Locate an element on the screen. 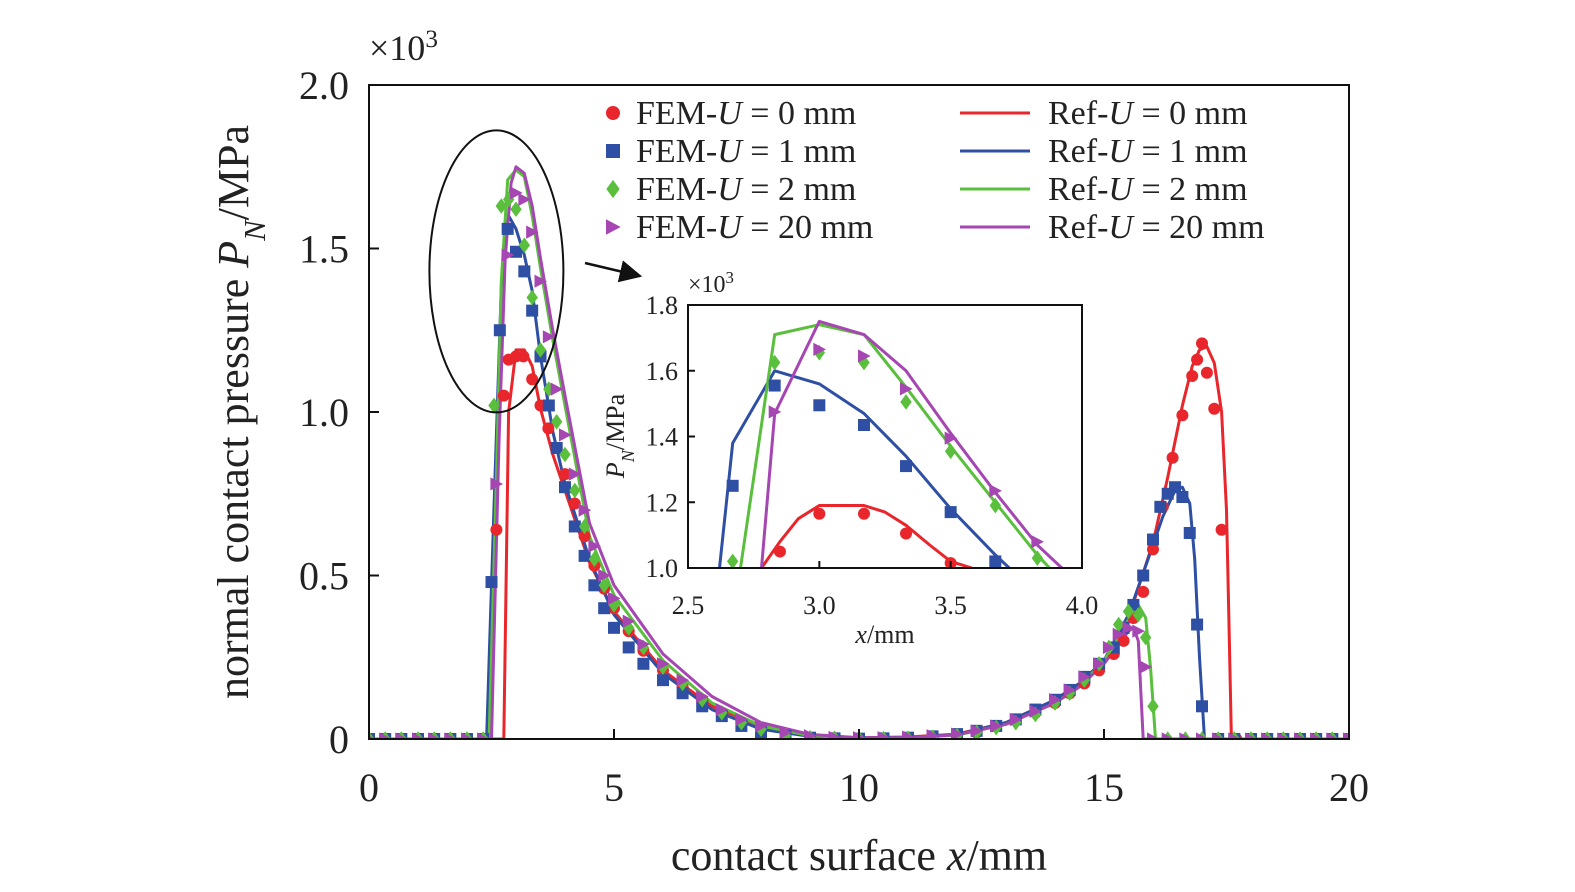 Image resolution: width=1575 pixels, height=892 pixels. legend-label: FEM-U = 2 mm is located at coordinates (746, 189).